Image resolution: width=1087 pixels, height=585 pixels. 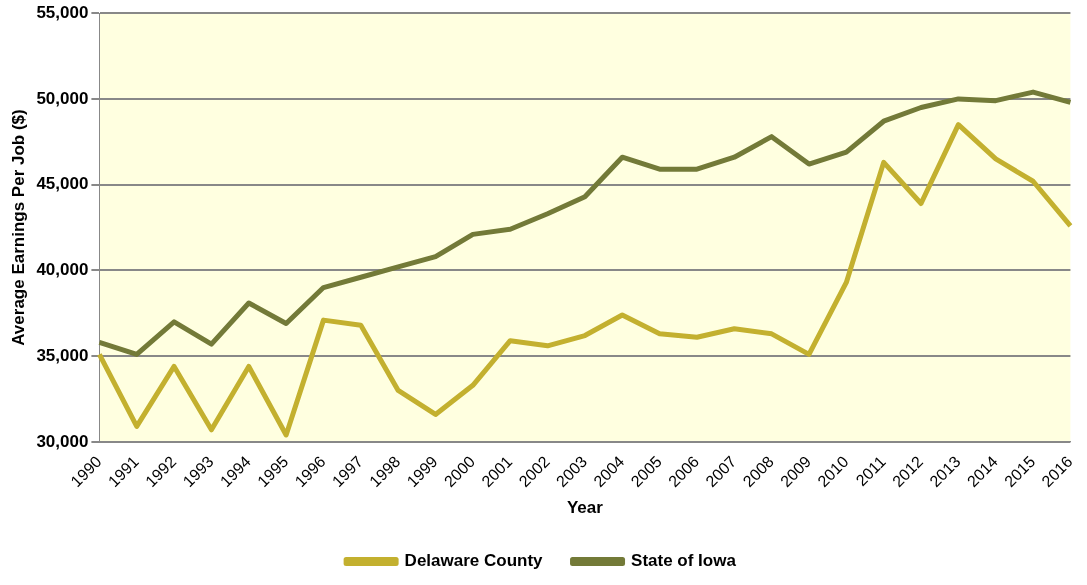 What do you see at coordinates (18, 227) in the screenshot?
I see `y-axis-title: Average Earnings Per Job ($)` at bounding box center [18, 227].